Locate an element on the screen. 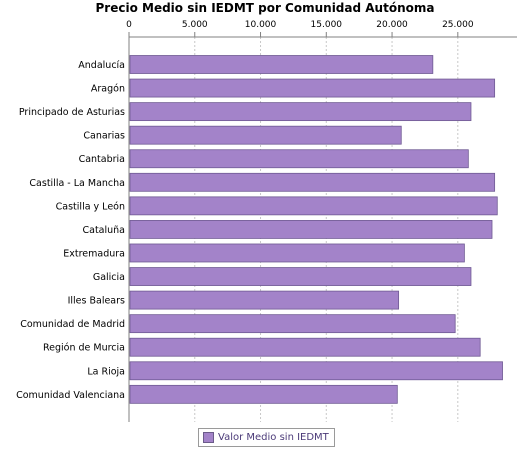  x-tick-label: 5.000 is located at coordinates (195, 25).